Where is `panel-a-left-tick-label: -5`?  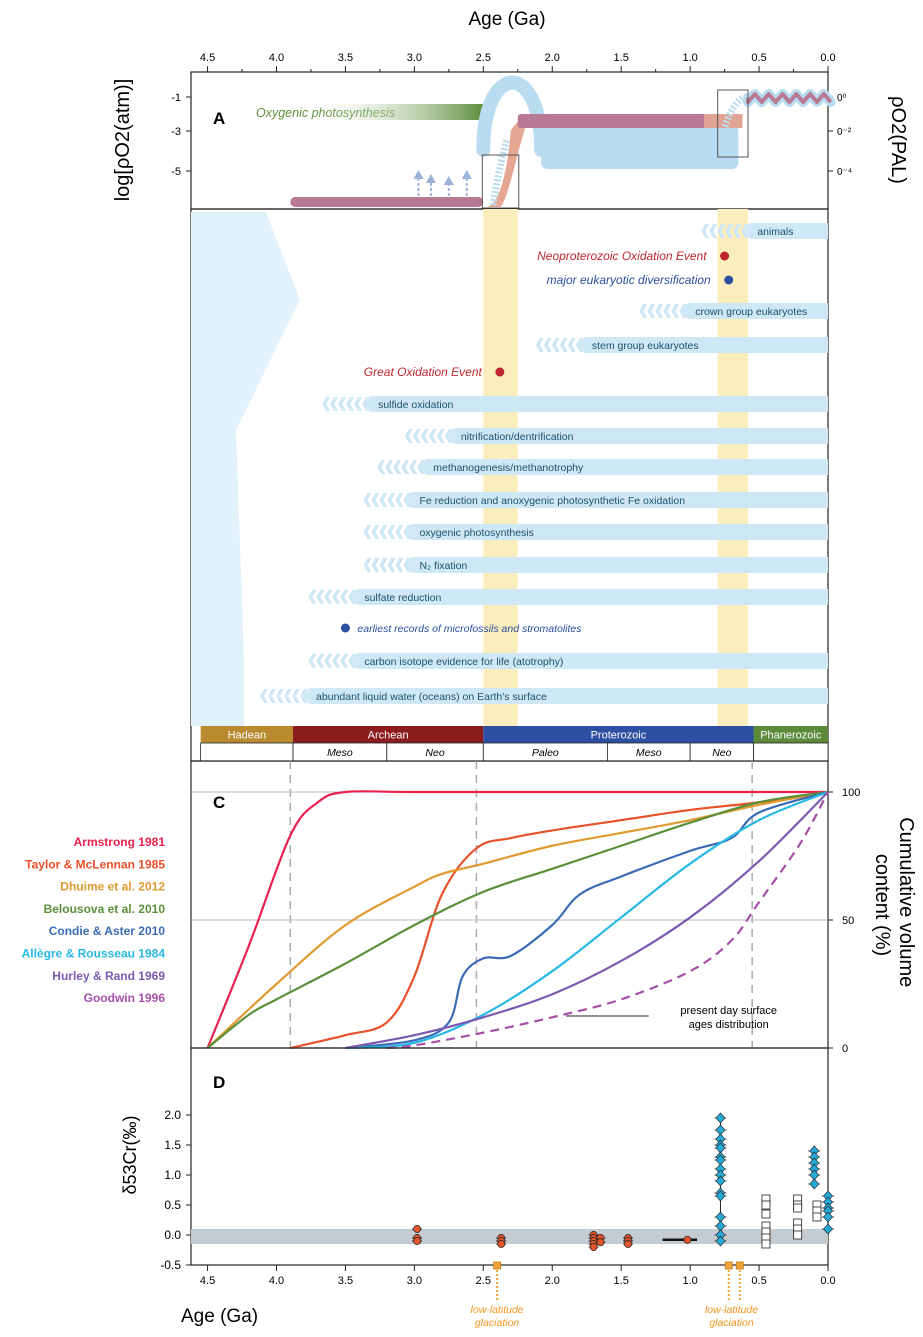
panel-a-left-tick-label: -5 is located at coordinates (176, 172).